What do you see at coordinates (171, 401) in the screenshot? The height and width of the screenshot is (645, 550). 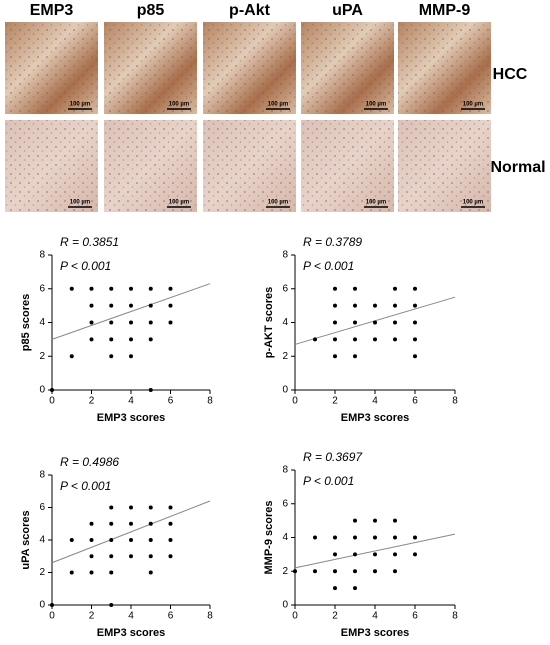 I see `x-tick-label: 6` at bounding box center [171, 401].